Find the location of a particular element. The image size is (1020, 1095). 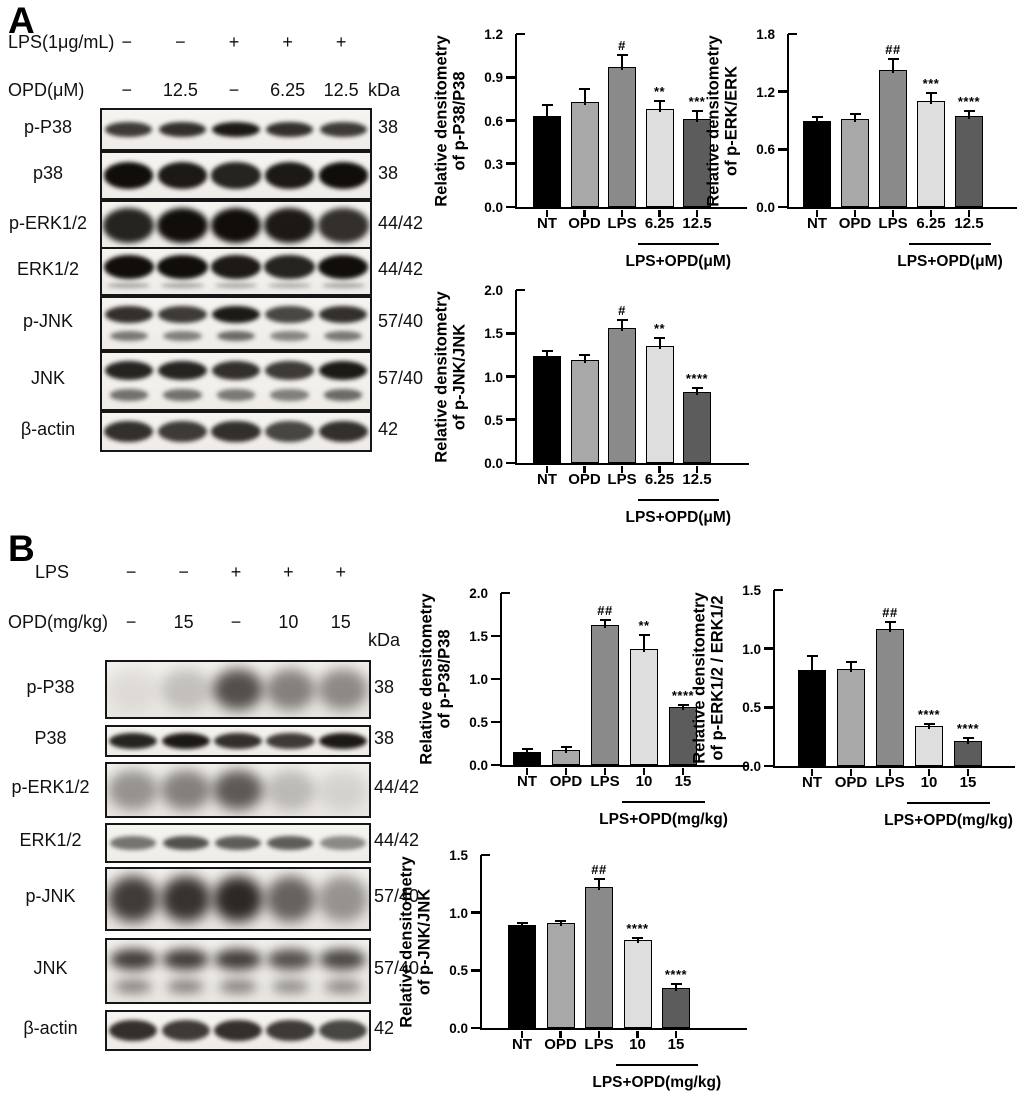

bar-12.5 is located at coordinates (969, 161).